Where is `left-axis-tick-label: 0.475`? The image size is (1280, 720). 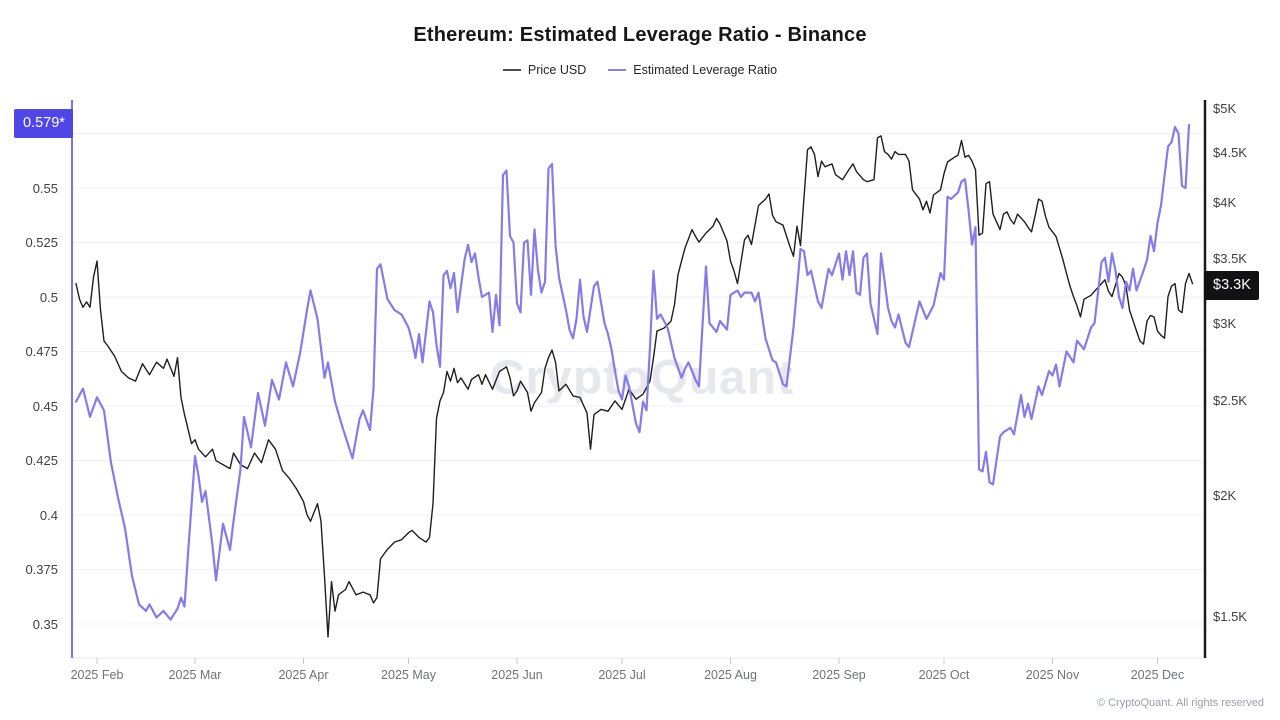
left-axis-tick-label: 0.475 is located at coordinates (41, 351).